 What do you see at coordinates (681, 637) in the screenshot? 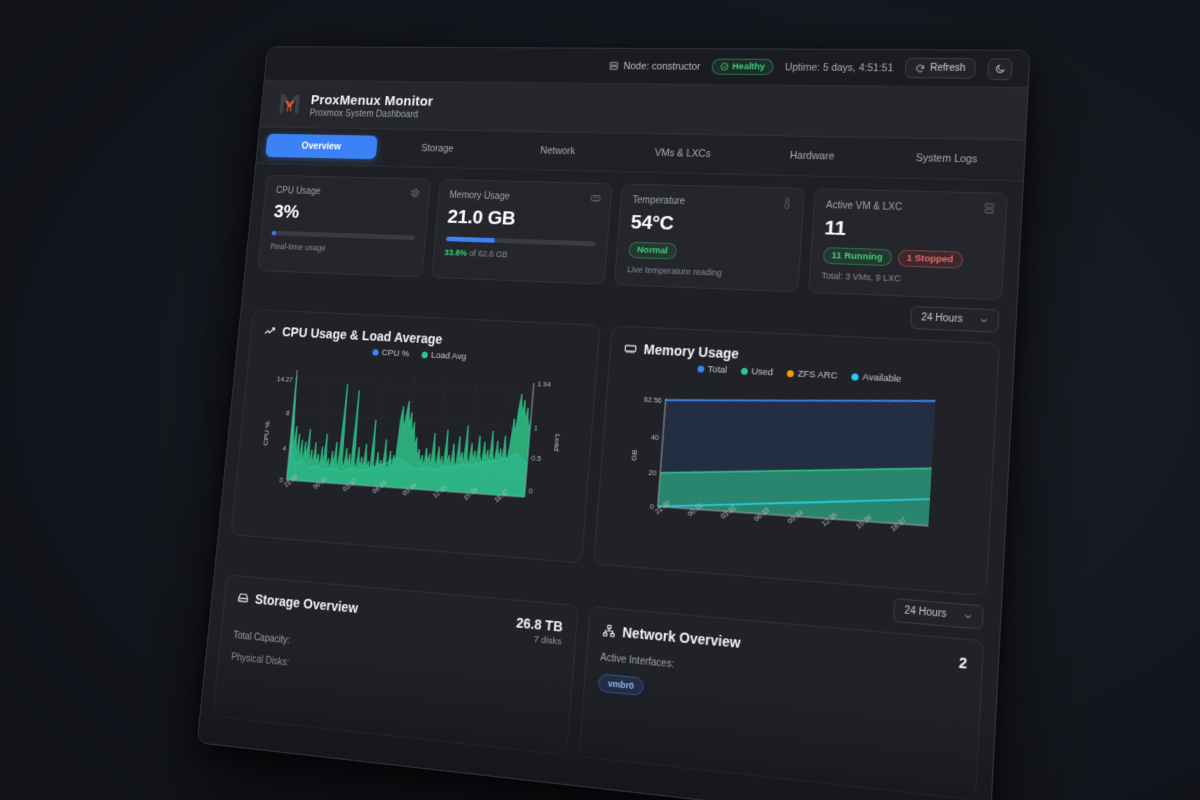
I see `network-panel-title: Network Overview` at bounding box center [681, 637].